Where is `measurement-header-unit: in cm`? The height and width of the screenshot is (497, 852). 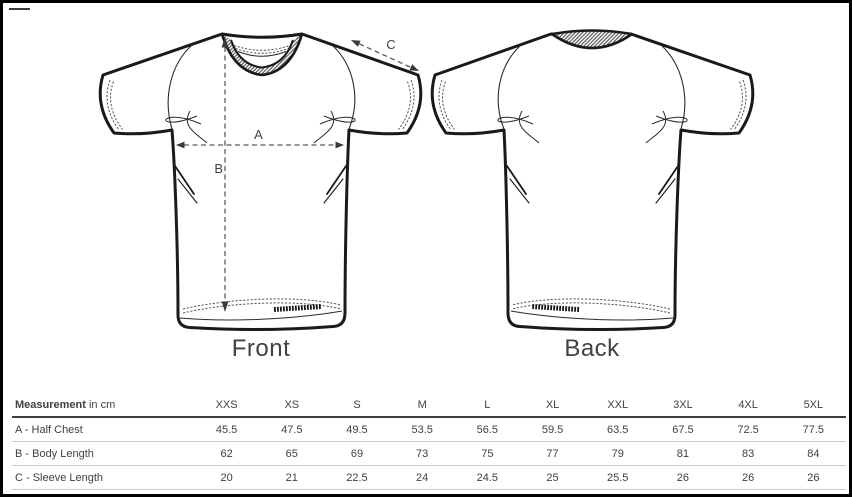 measurement-header-unit: in cm is located at coordinates (102, 405).